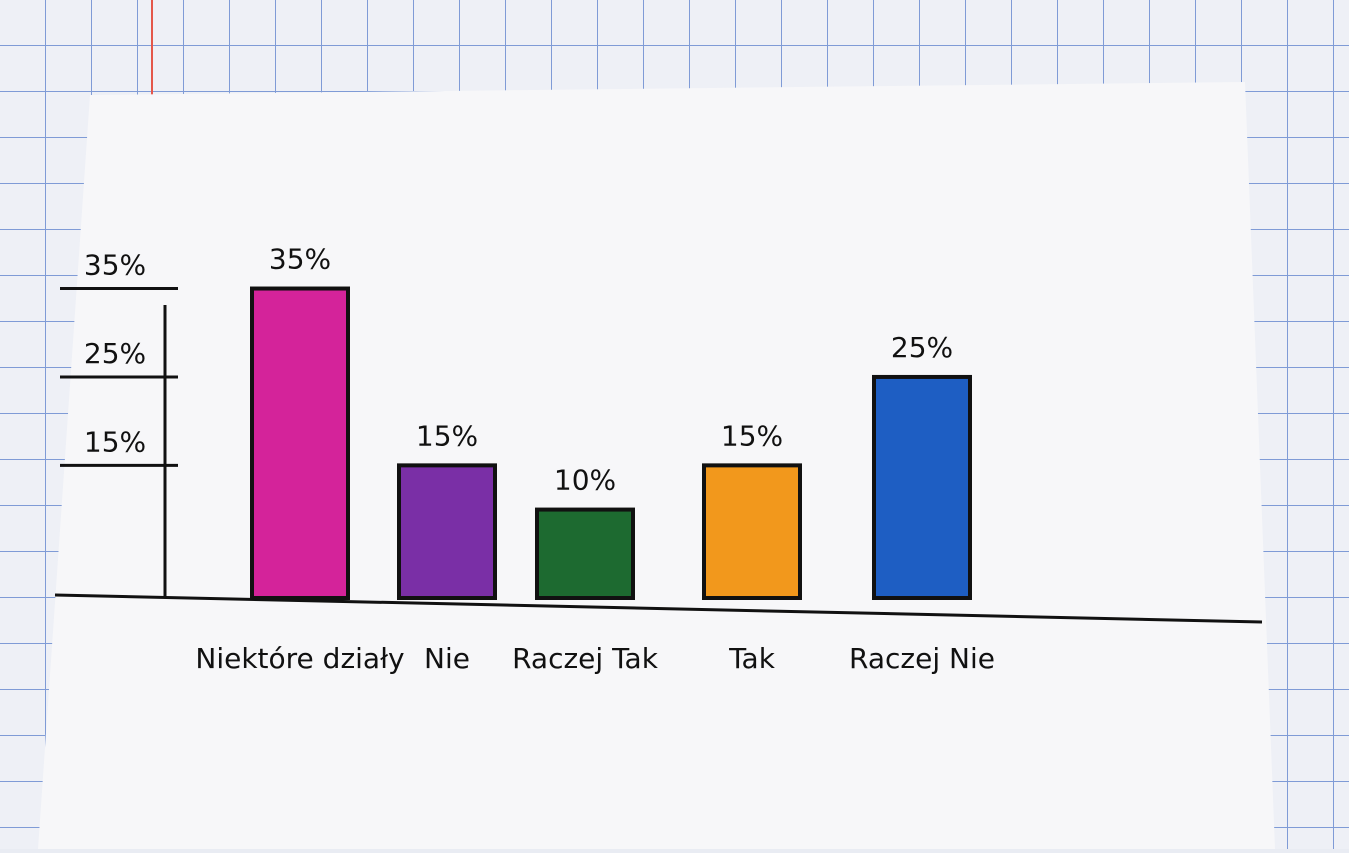  I want to click on x-tick-label: Raczej Tak, so click(585, 658).